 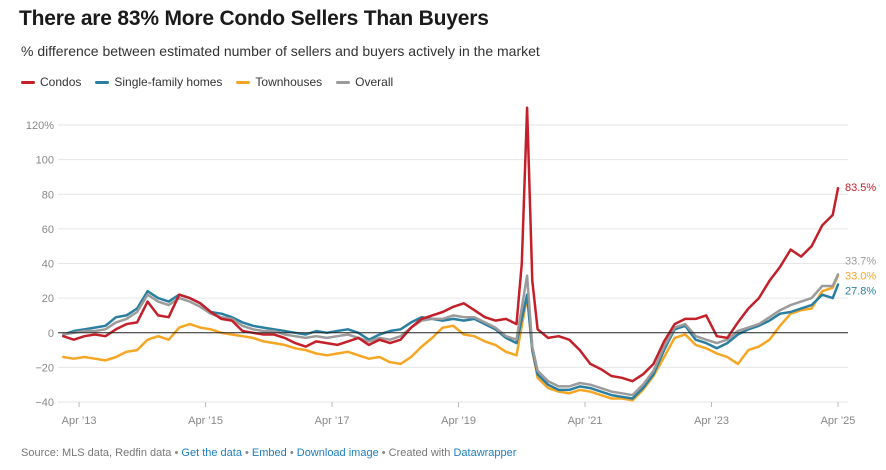 What do you see at coordinates (44, 403) in the screenshot?
I see `y-tick-label: −40` at bounding box center [44, 403].